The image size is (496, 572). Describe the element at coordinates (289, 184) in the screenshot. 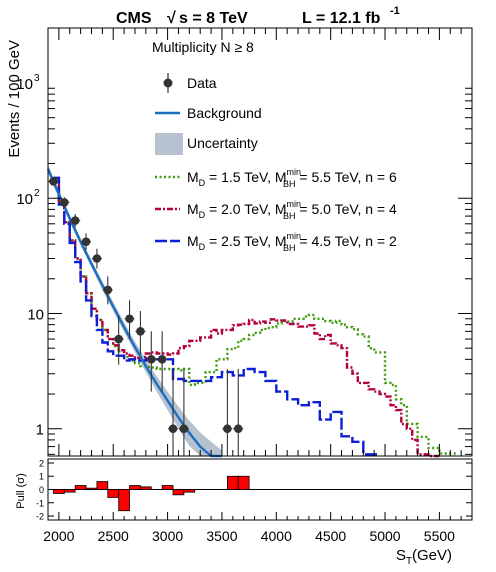

I see `legend-md15-bh-sub: BH` at that location.